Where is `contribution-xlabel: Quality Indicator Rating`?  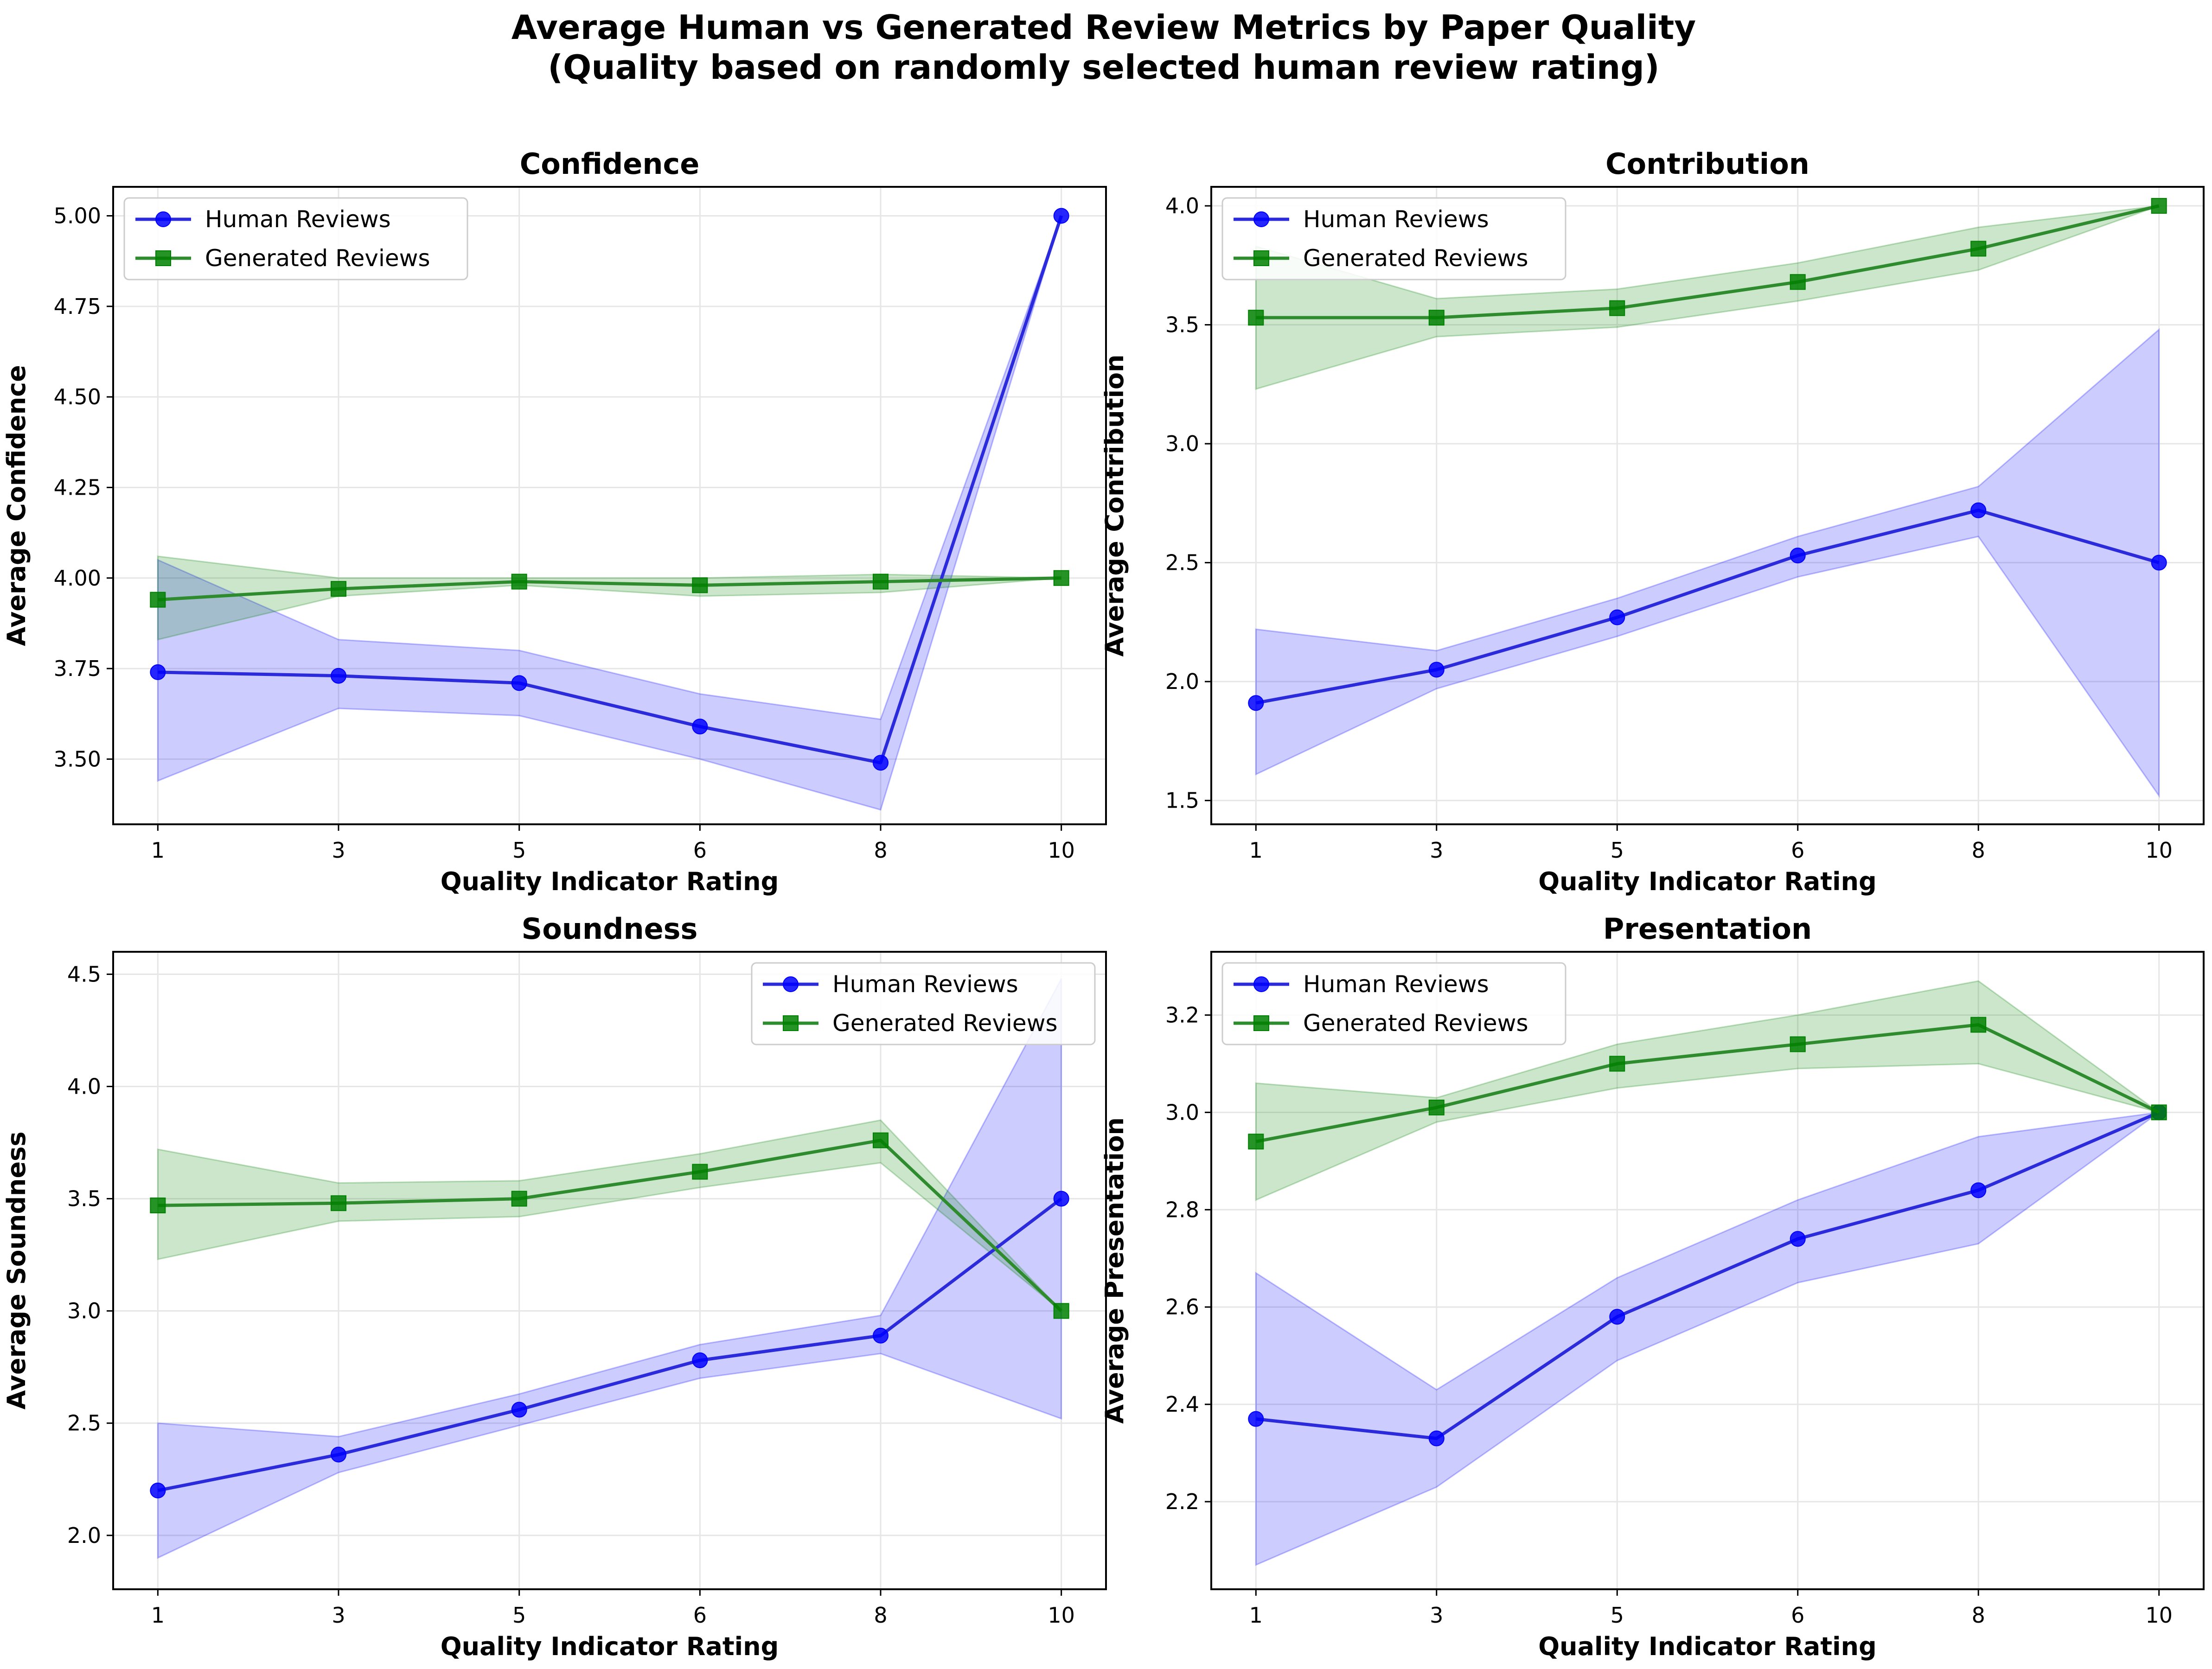 contribution-xlabel: Quality Indicator Rating is located at coordinates (1707, 881).